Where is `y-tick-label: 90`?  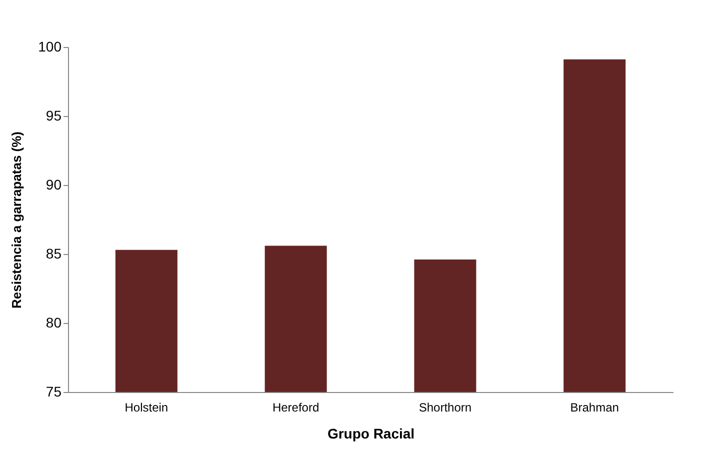 y-tick-label: 90 is located at coordinates (54, 184).